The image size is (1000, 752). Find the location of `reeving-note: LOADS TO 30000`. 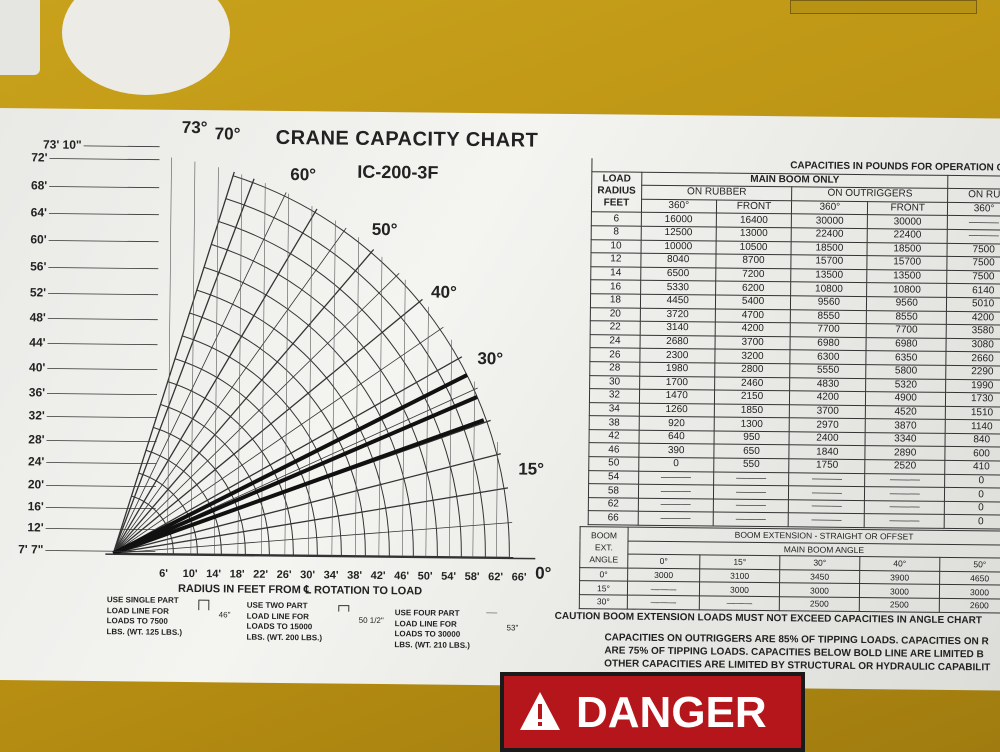

reeving-note: LOADS TO 30000 is located at coordinates (427, 634).